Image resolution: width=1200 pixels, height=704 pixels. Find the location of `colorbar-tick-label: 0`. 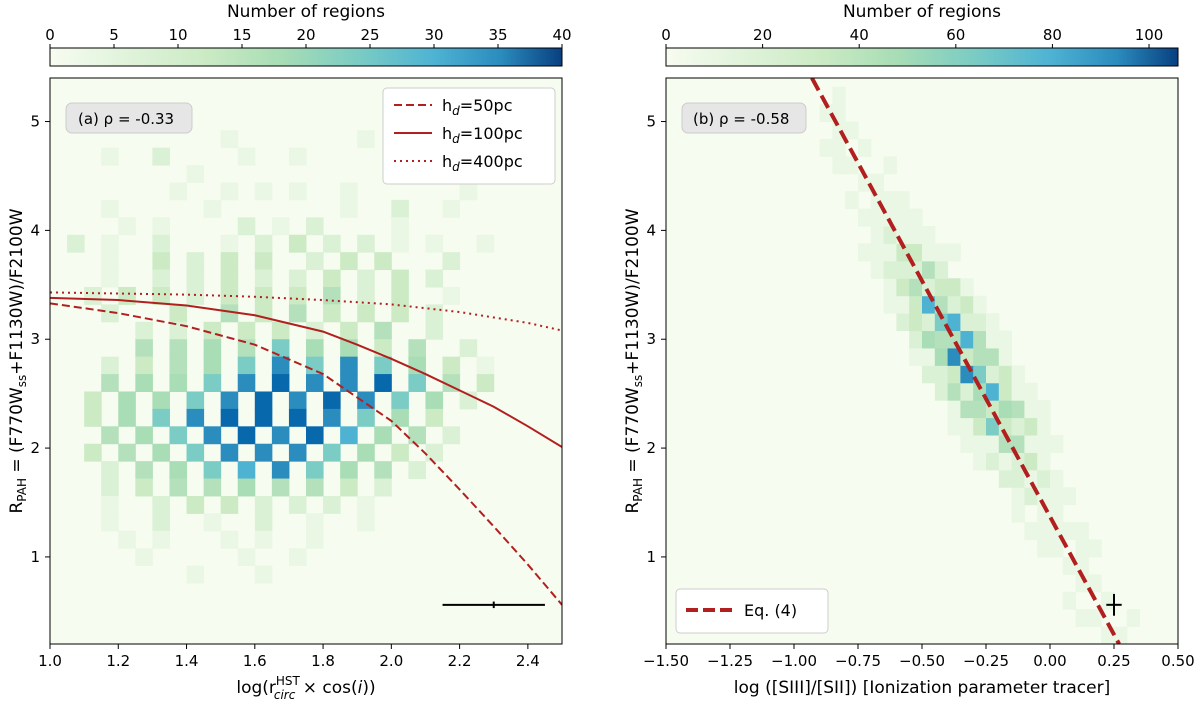

colorbar-tick-label: 0 is located at coordinates (50, 35).